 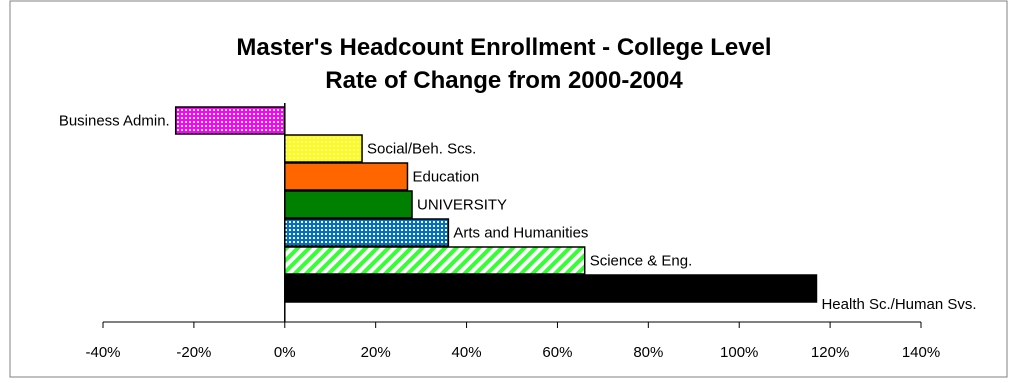 I want to click on bar-label-social-beh-scs: Social/Beh. Scs., so click(x=421, y=149).